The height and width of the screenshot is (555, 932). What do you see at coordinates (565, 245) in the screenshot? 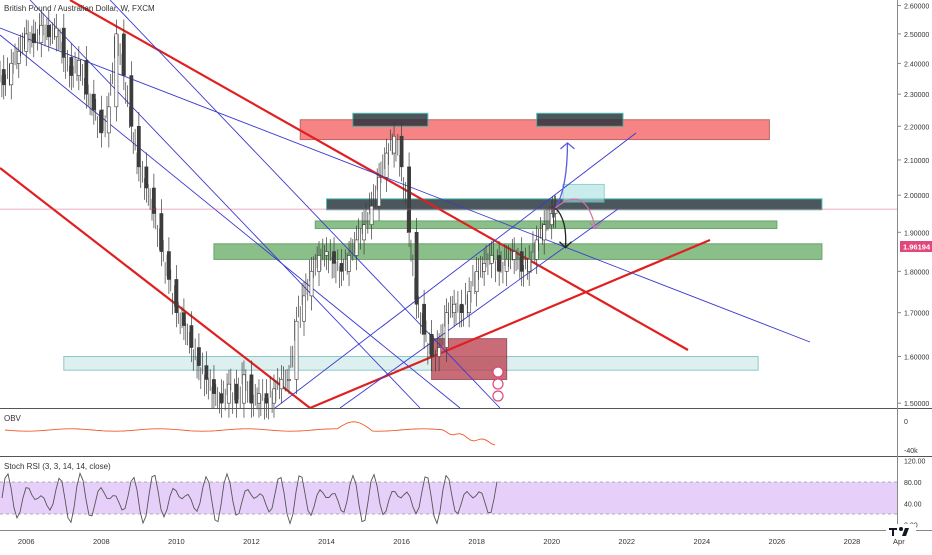
I see `down-arrow-head` at bounding box center [565, 245].